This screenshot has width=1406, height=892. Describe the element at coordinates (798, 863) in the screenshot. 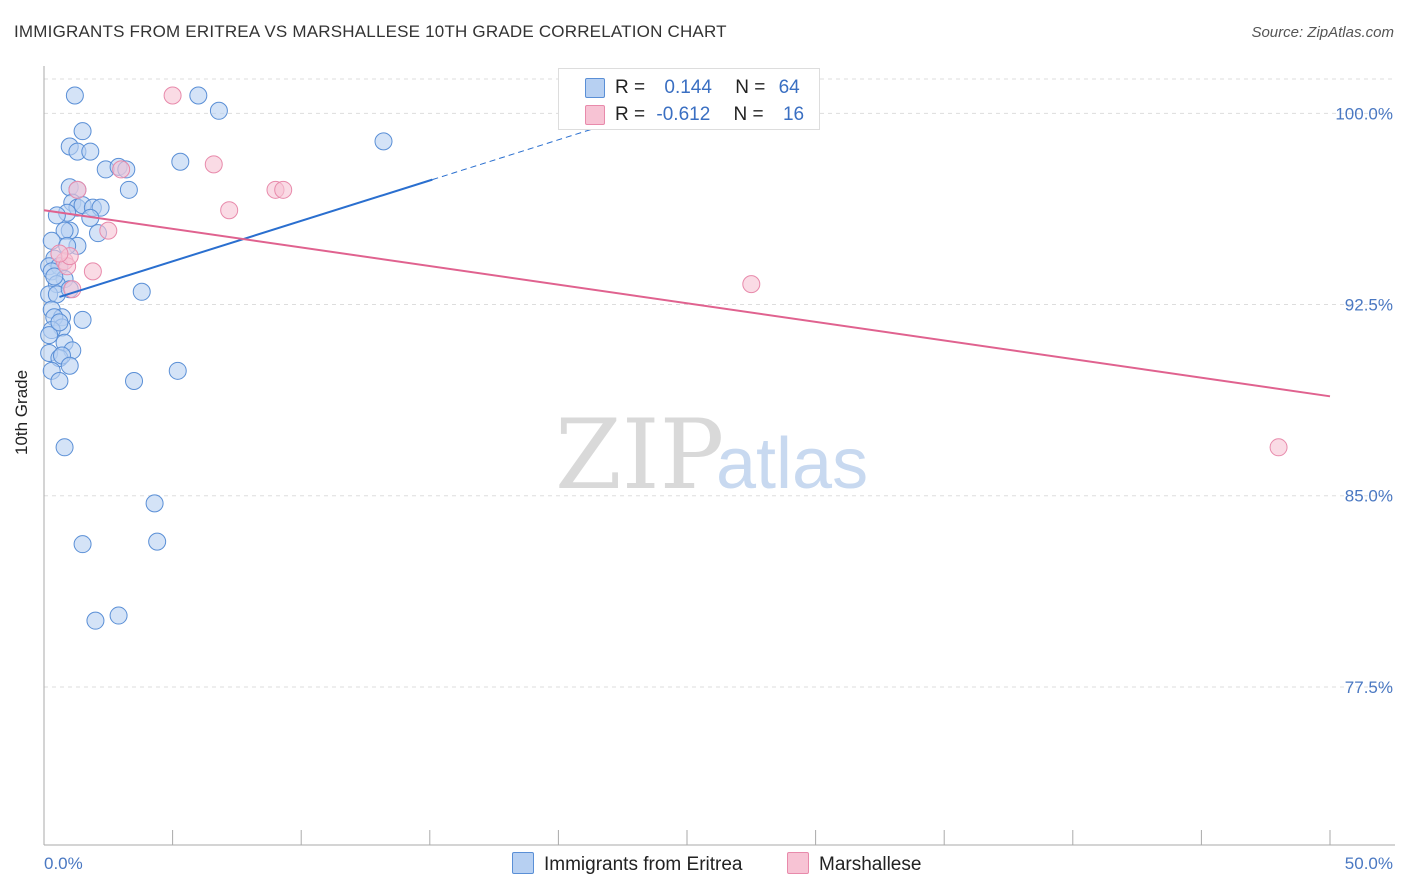

I see `bottom-legend-swatch-marshallese` at that location.